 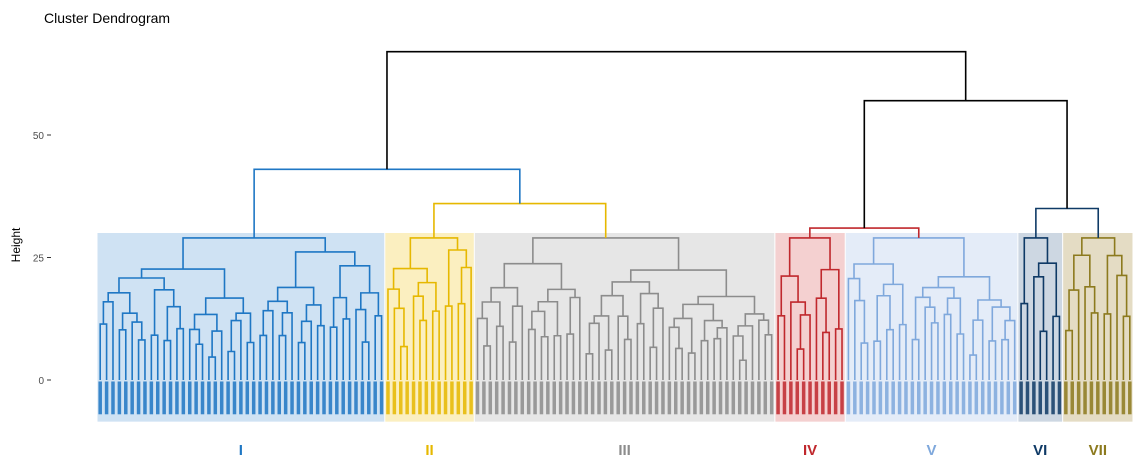 What do you see at coordinates (810, 450) in the screenshot?
I see `cluster-label-IV: IV` at bounding box center [810, 450].